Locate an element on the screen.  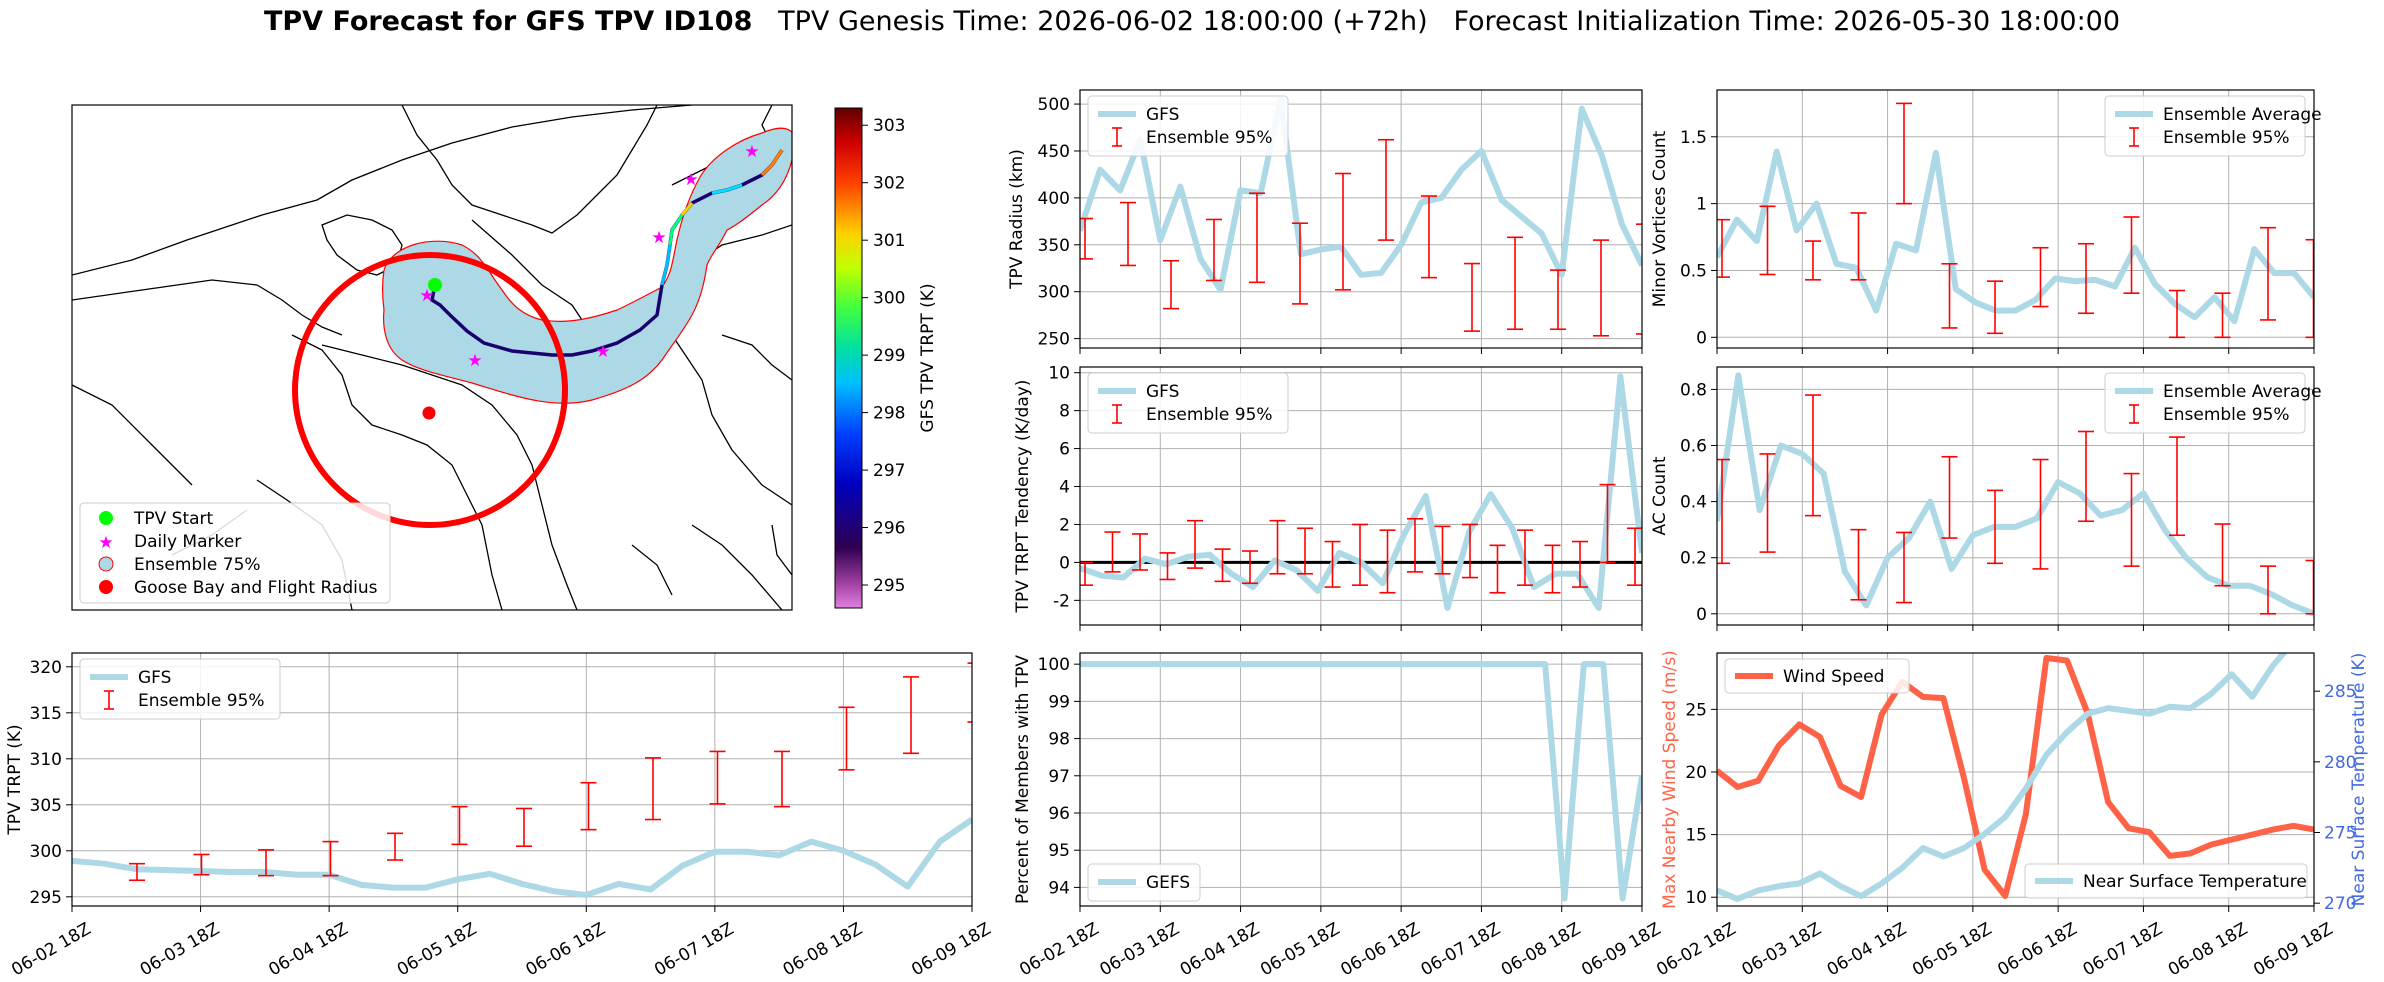
y-tick-label: 0 is located at coordinates (1701, 615).